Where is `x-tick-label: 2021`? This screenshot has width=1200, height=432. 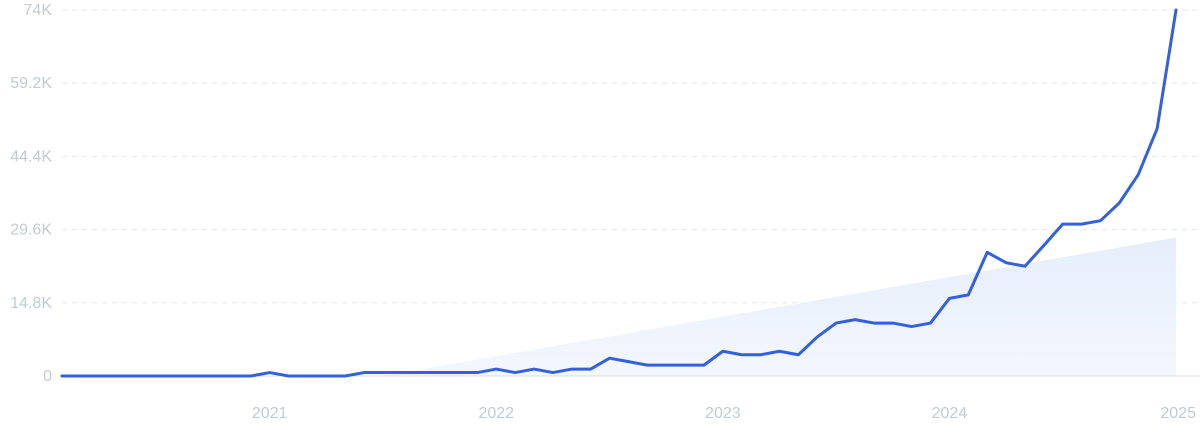
x-tick-label: 2021 is located at coordinates (270, 413).